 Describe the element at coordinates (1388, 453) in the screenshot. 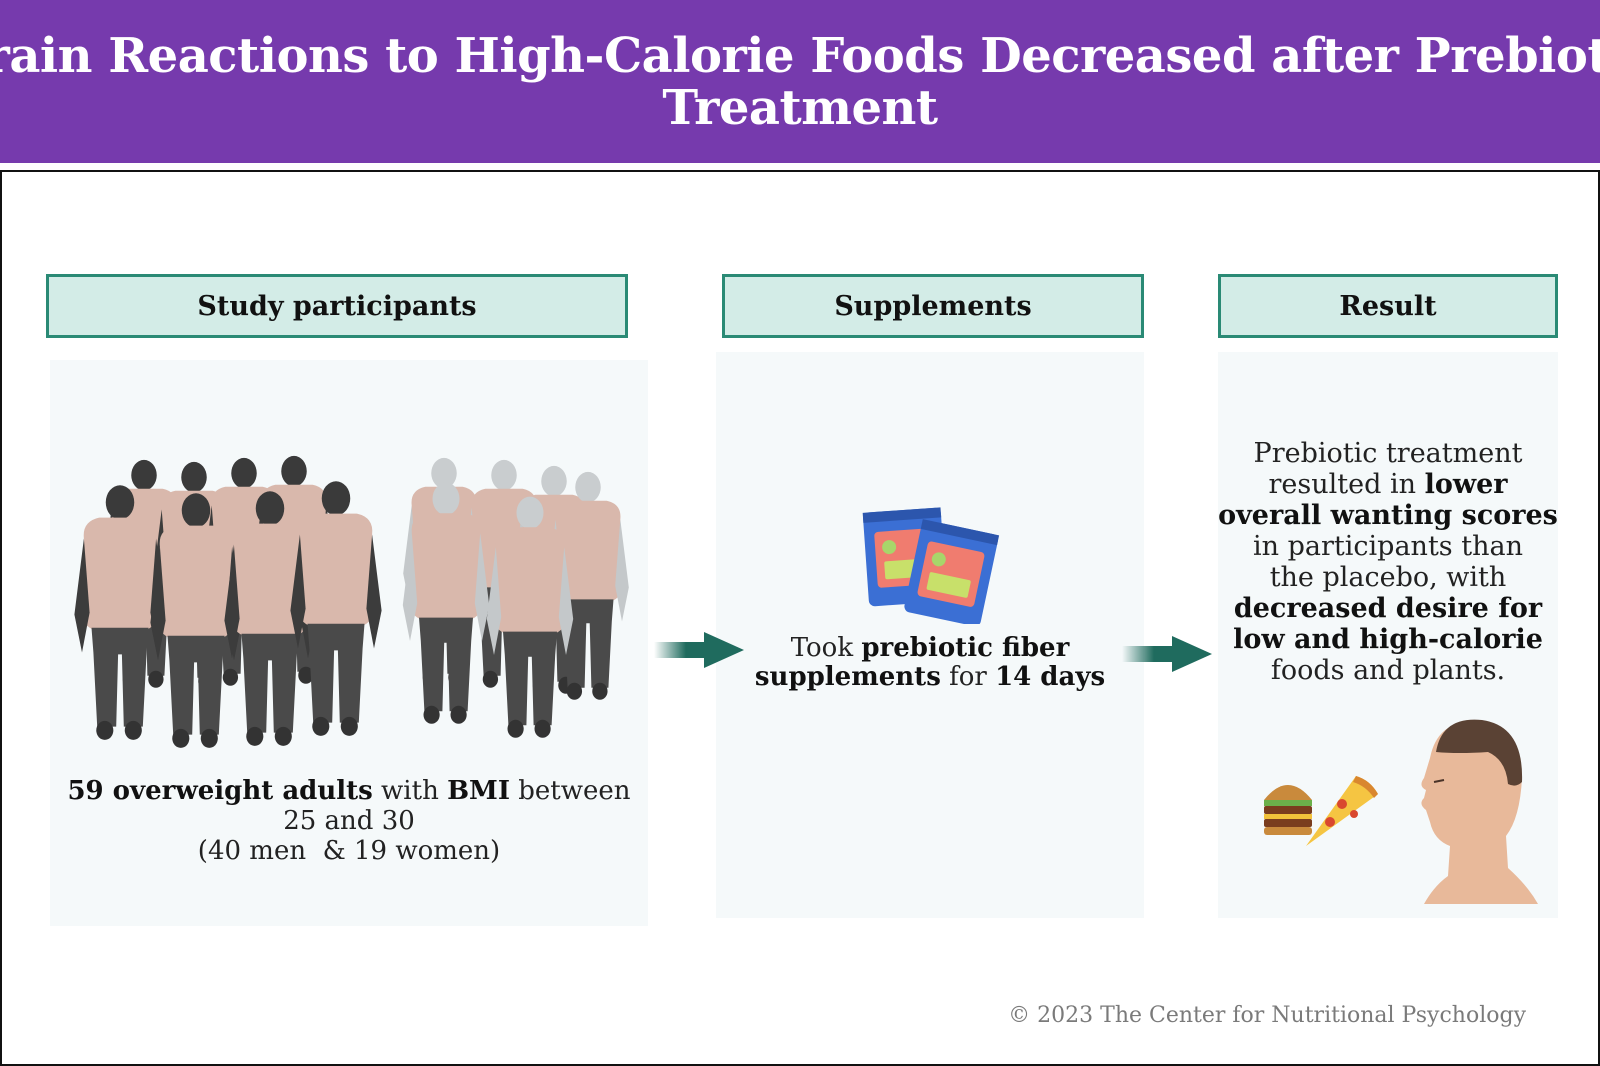

I see `result-line-1: Prebiotic treatment` at that location.